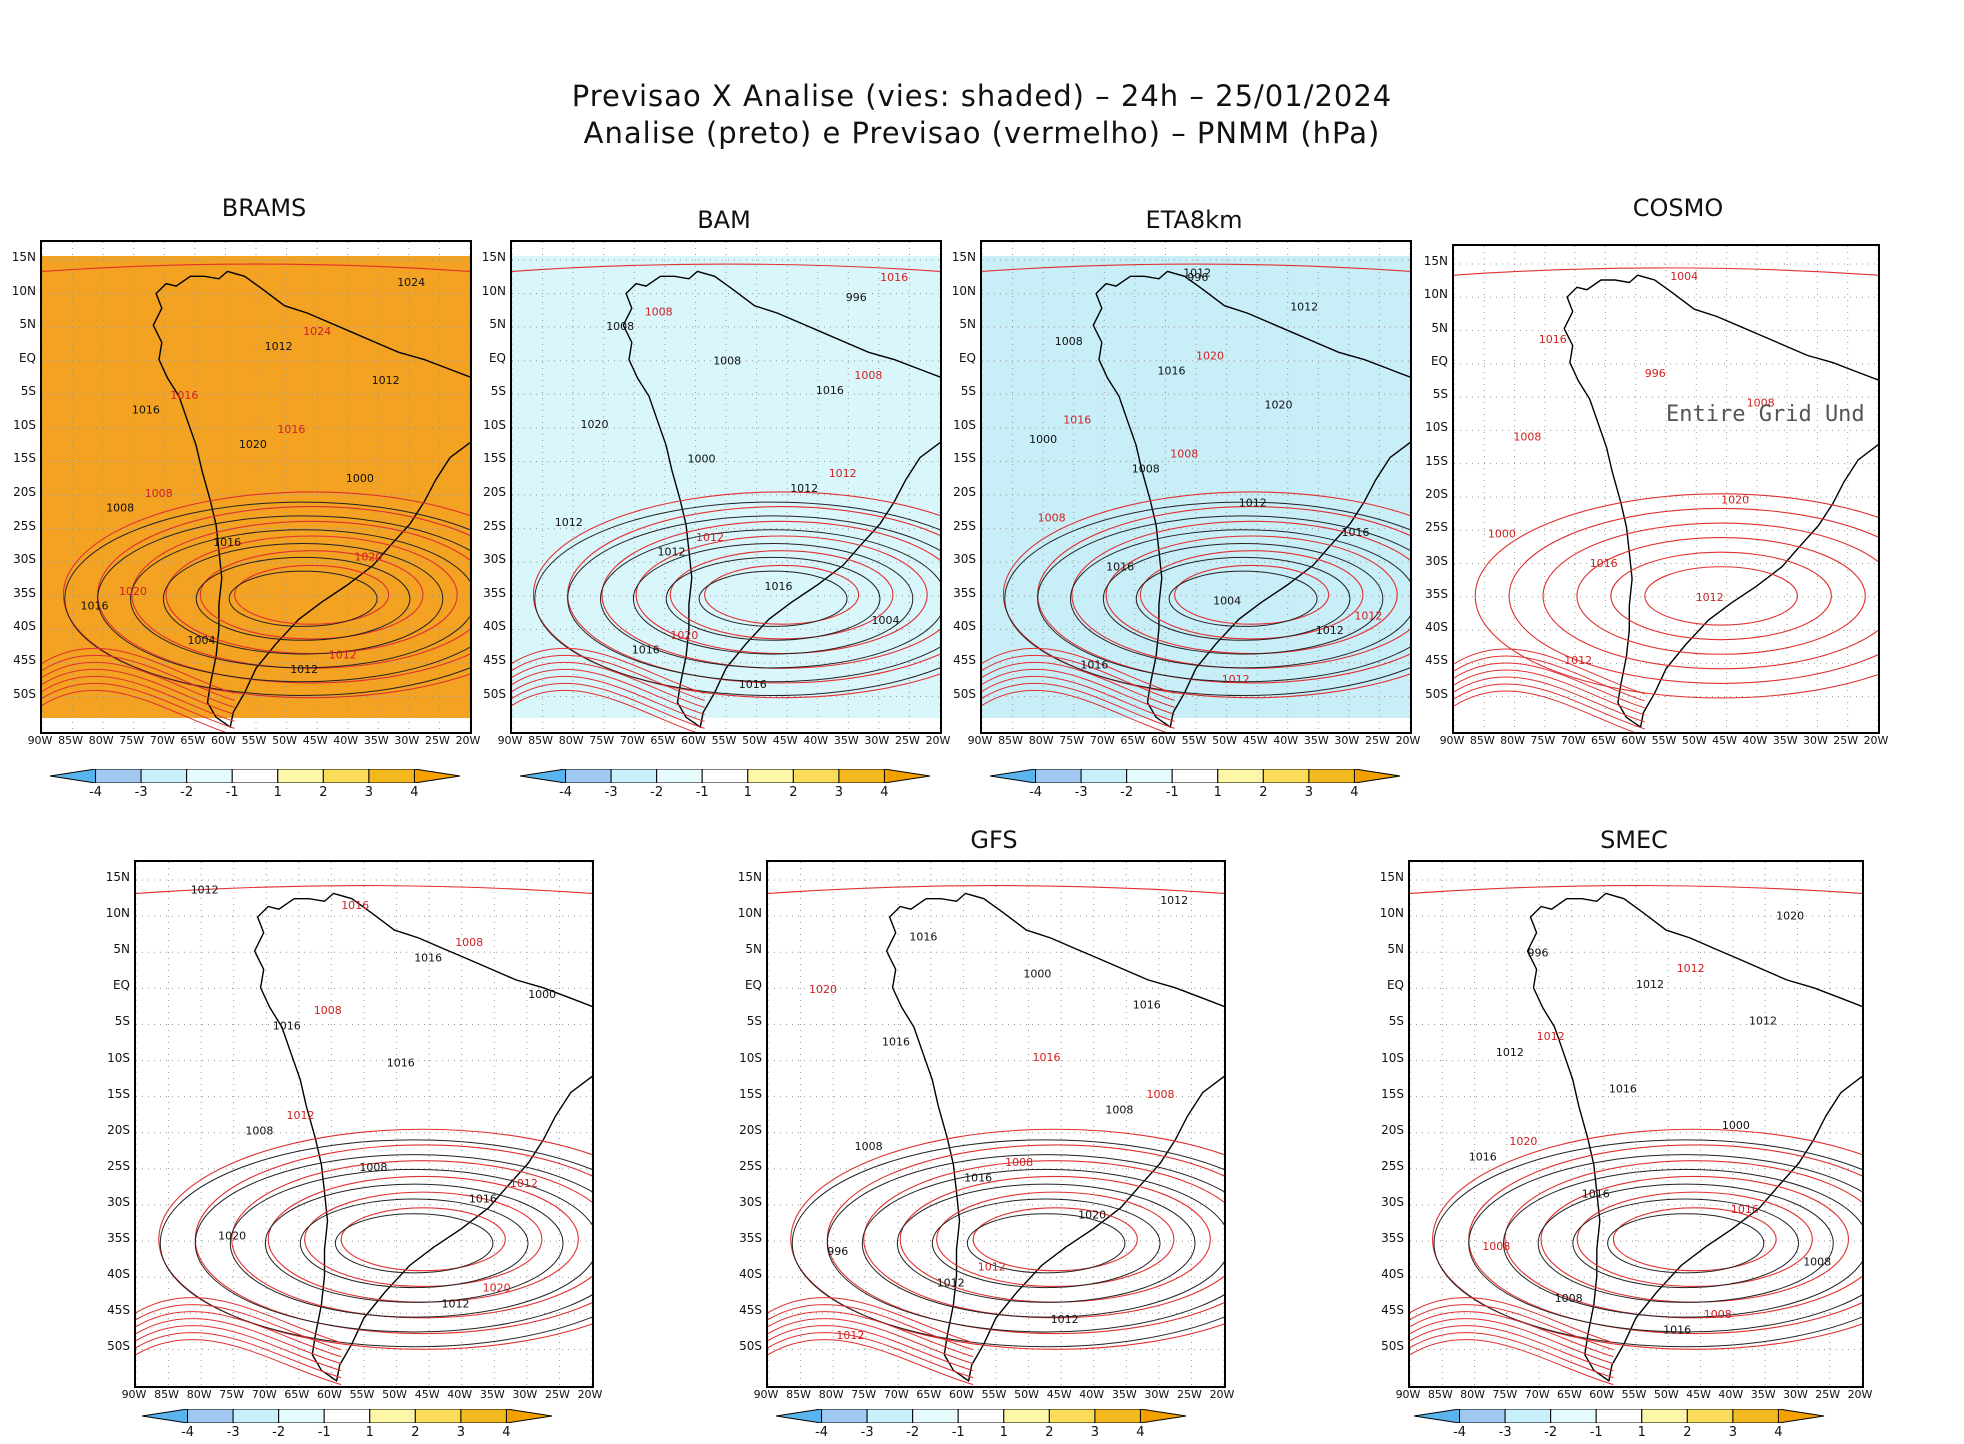  What do you see at coordinates (816, 740) in the screenshot?
I see `lon-tick-label: 40W` at bounding box center [816, 740].